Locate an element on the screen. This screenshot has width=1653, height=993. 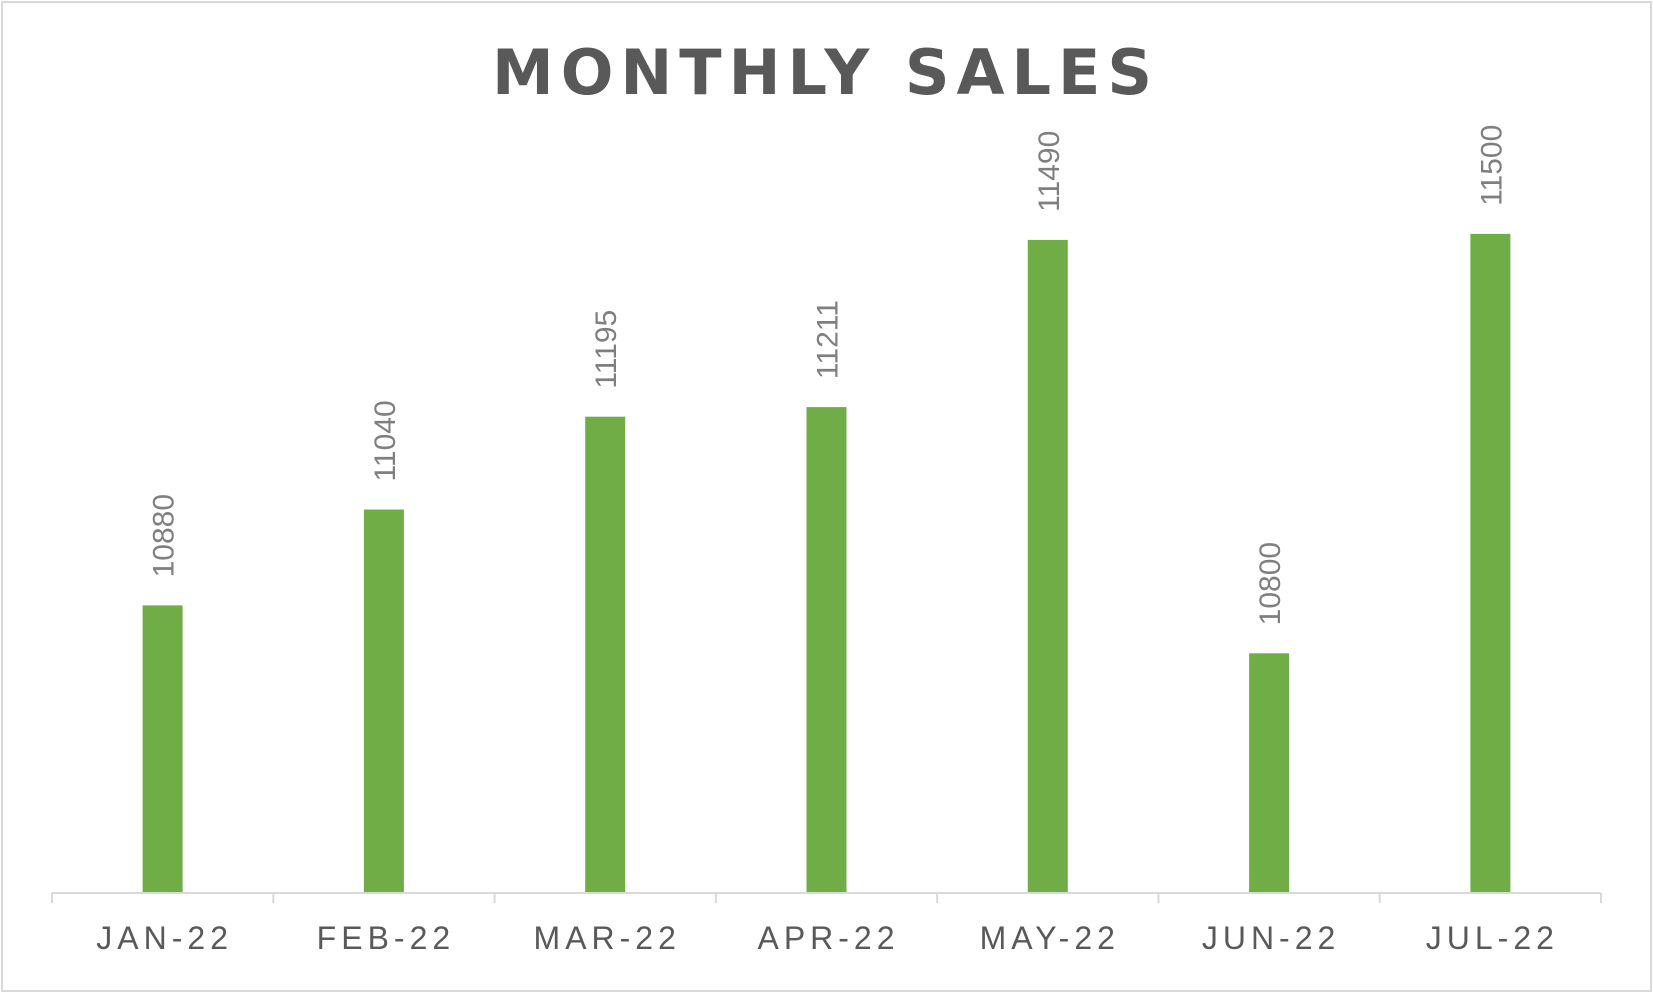
data-label-mar-22: 11195 is located at coordinates (606, 349).